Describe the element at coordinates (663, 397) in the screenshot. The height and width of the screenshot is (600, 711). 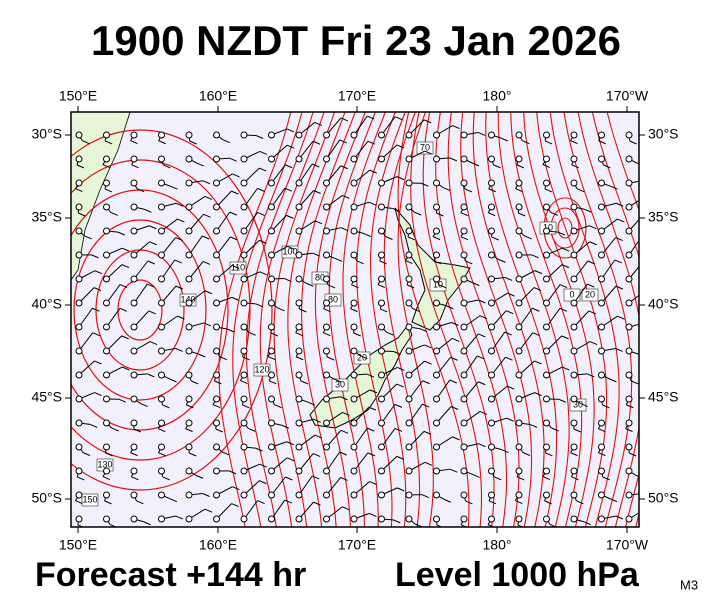
I see `right-lat-label: 45°S` at that location.